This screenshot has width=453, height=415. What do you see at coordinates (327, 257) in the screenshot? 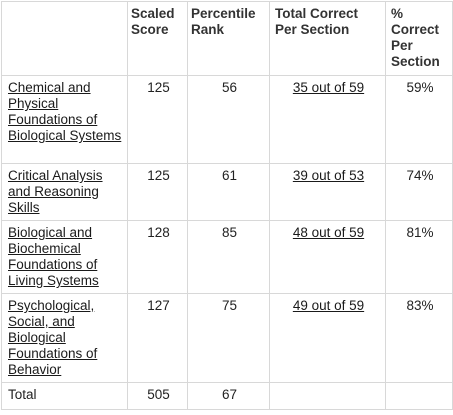
I see `total-correct-cell: 48 out of 59` at bounding box center [327, 257].